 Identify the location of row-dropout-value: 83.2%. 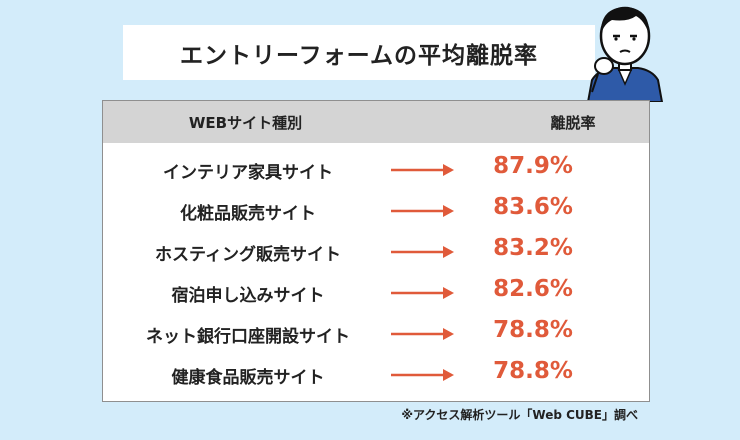
(533, 248).